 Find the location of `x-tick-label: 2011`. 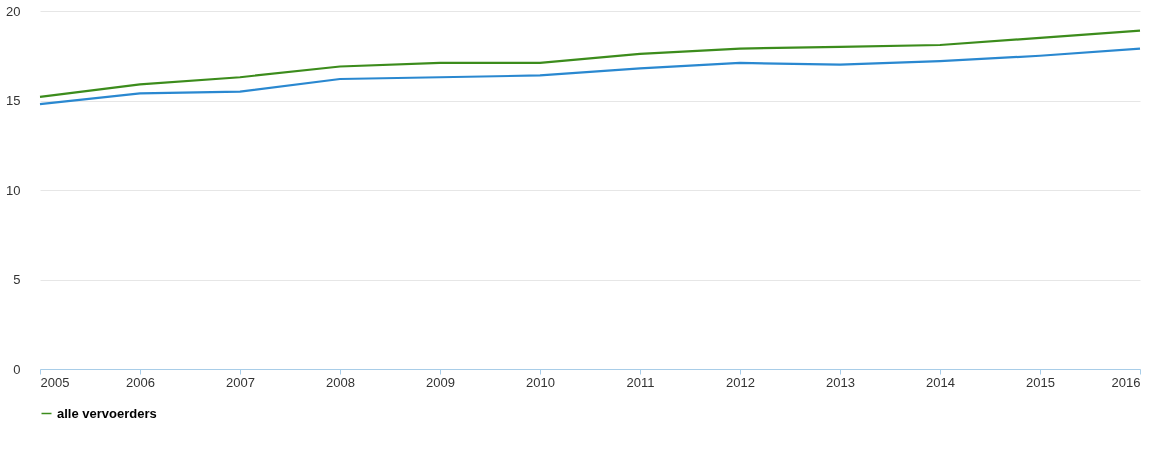

x-tick-label: 2011 is located at coordinates (640, 382).